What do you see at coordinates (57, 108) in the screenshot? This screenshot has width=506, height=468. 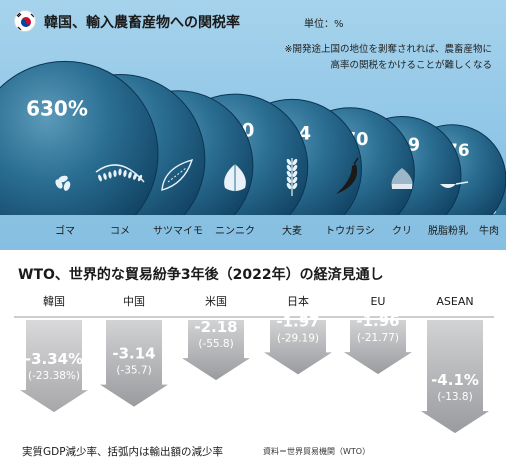 I see `tariff-value-label: 630%` at bounding box center [57, 108].